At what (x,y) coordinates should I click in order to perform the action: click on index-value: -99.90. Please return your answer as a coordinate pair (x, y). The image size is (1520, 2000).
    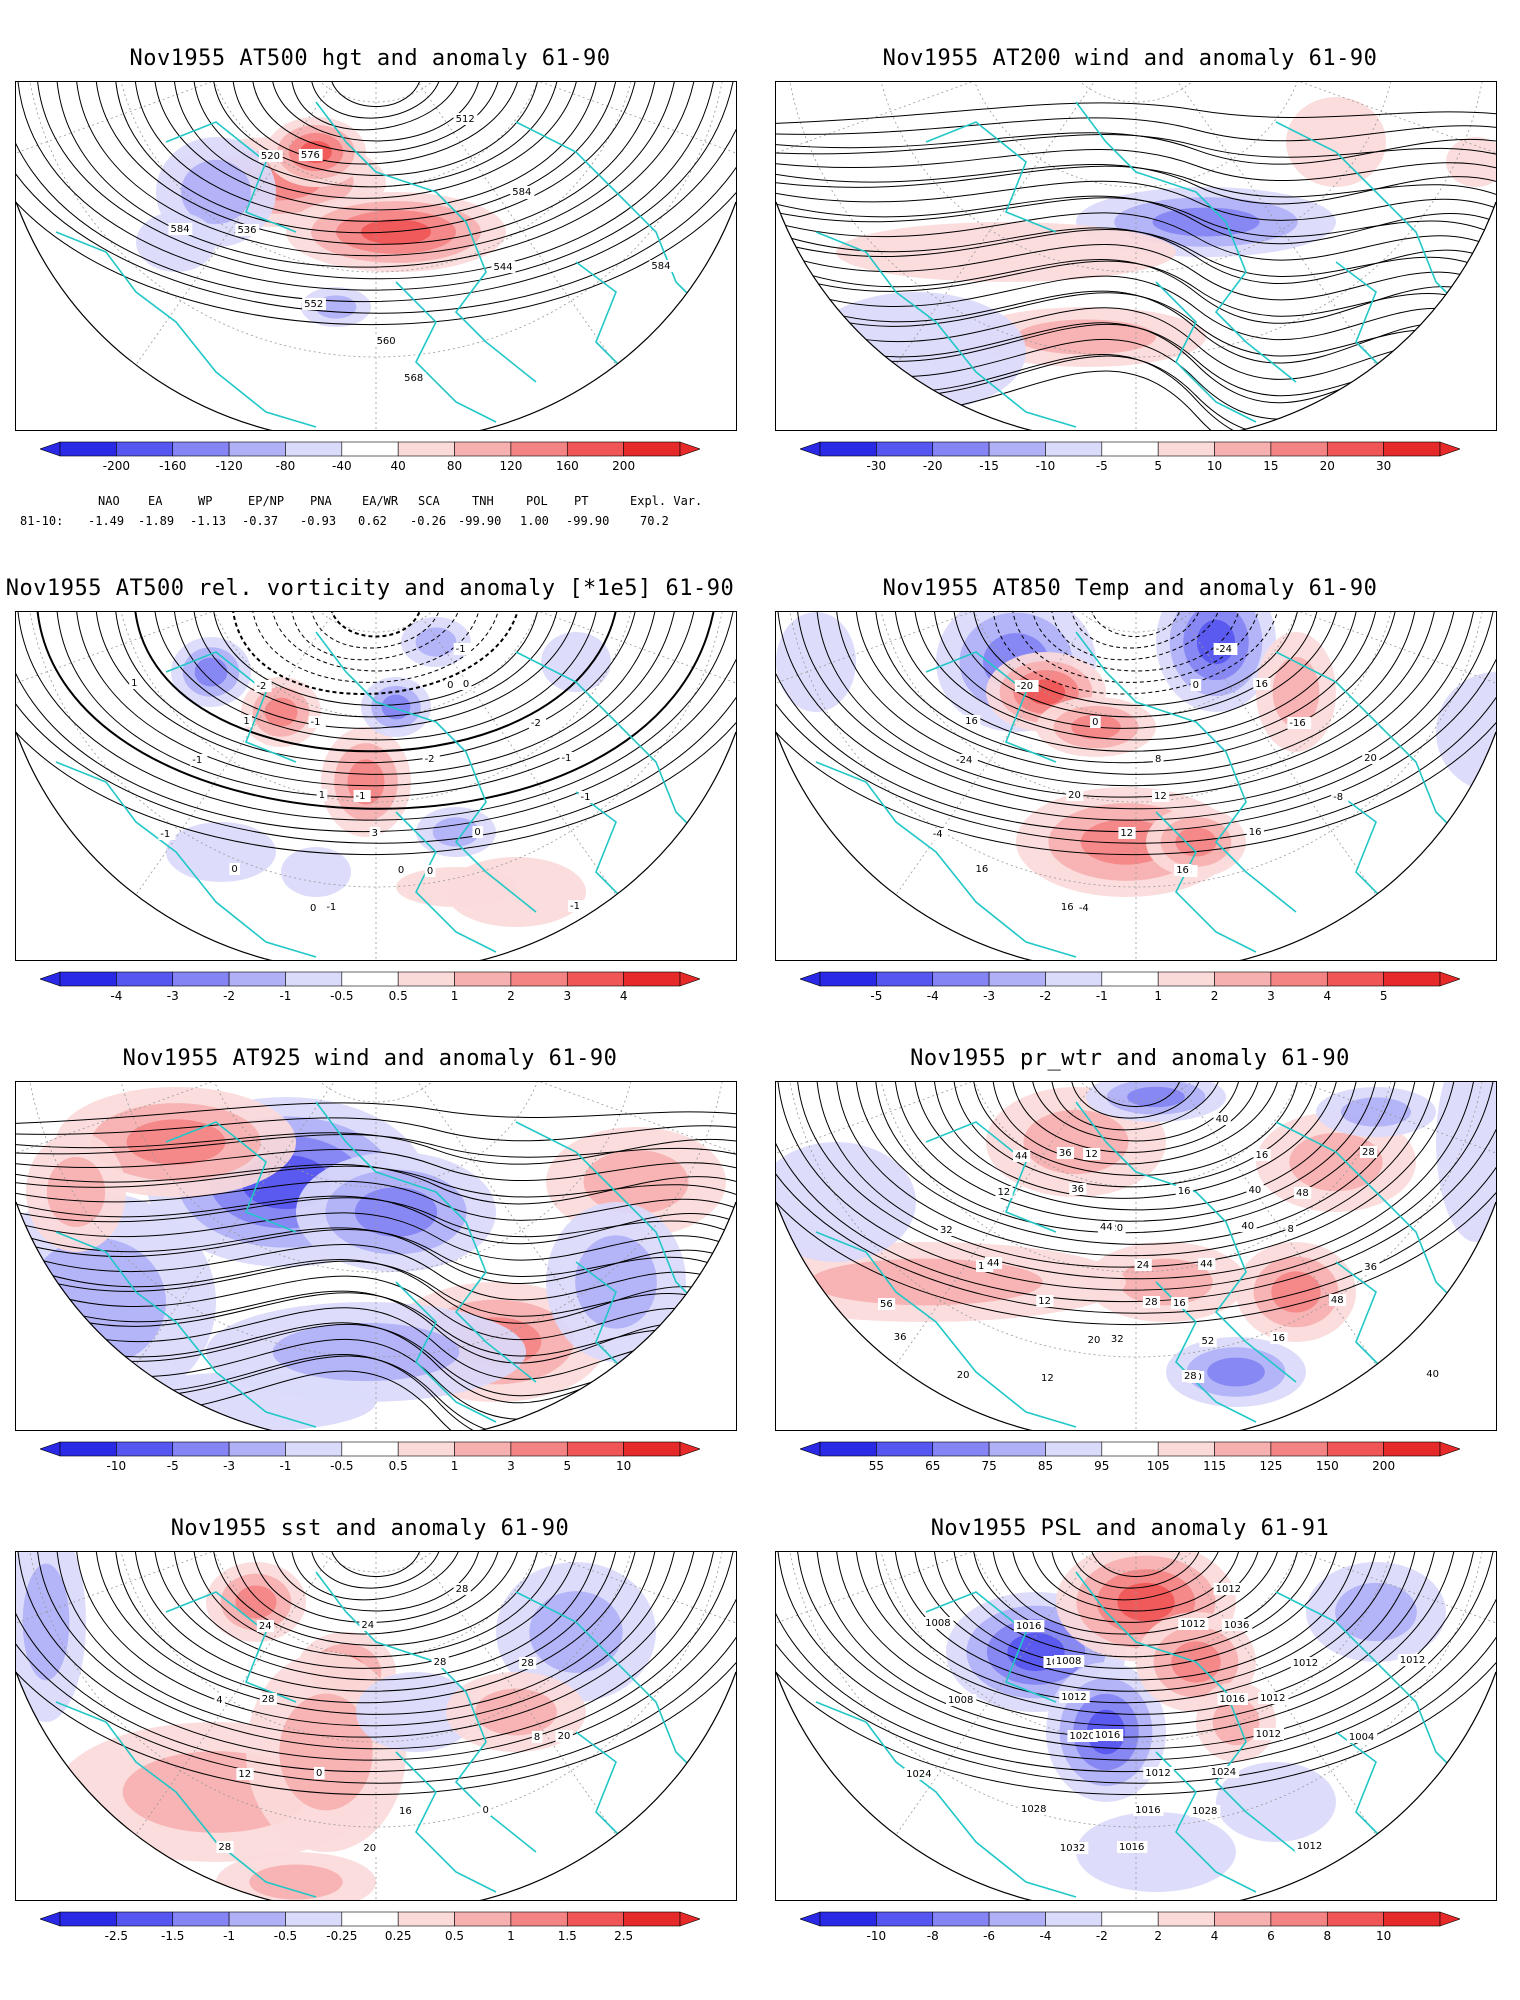
    Looking at the image, I should click on (588, 521).